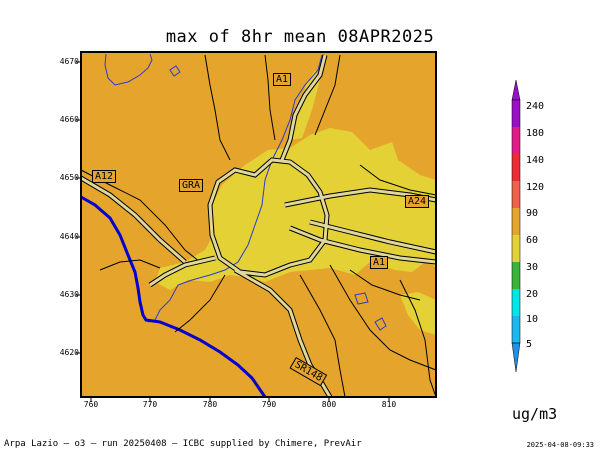 The image size is (600, 450). Describe the element at coordinates (535, 414) in the screenshot. I see `colorbar-units: ug/m3` at that location.